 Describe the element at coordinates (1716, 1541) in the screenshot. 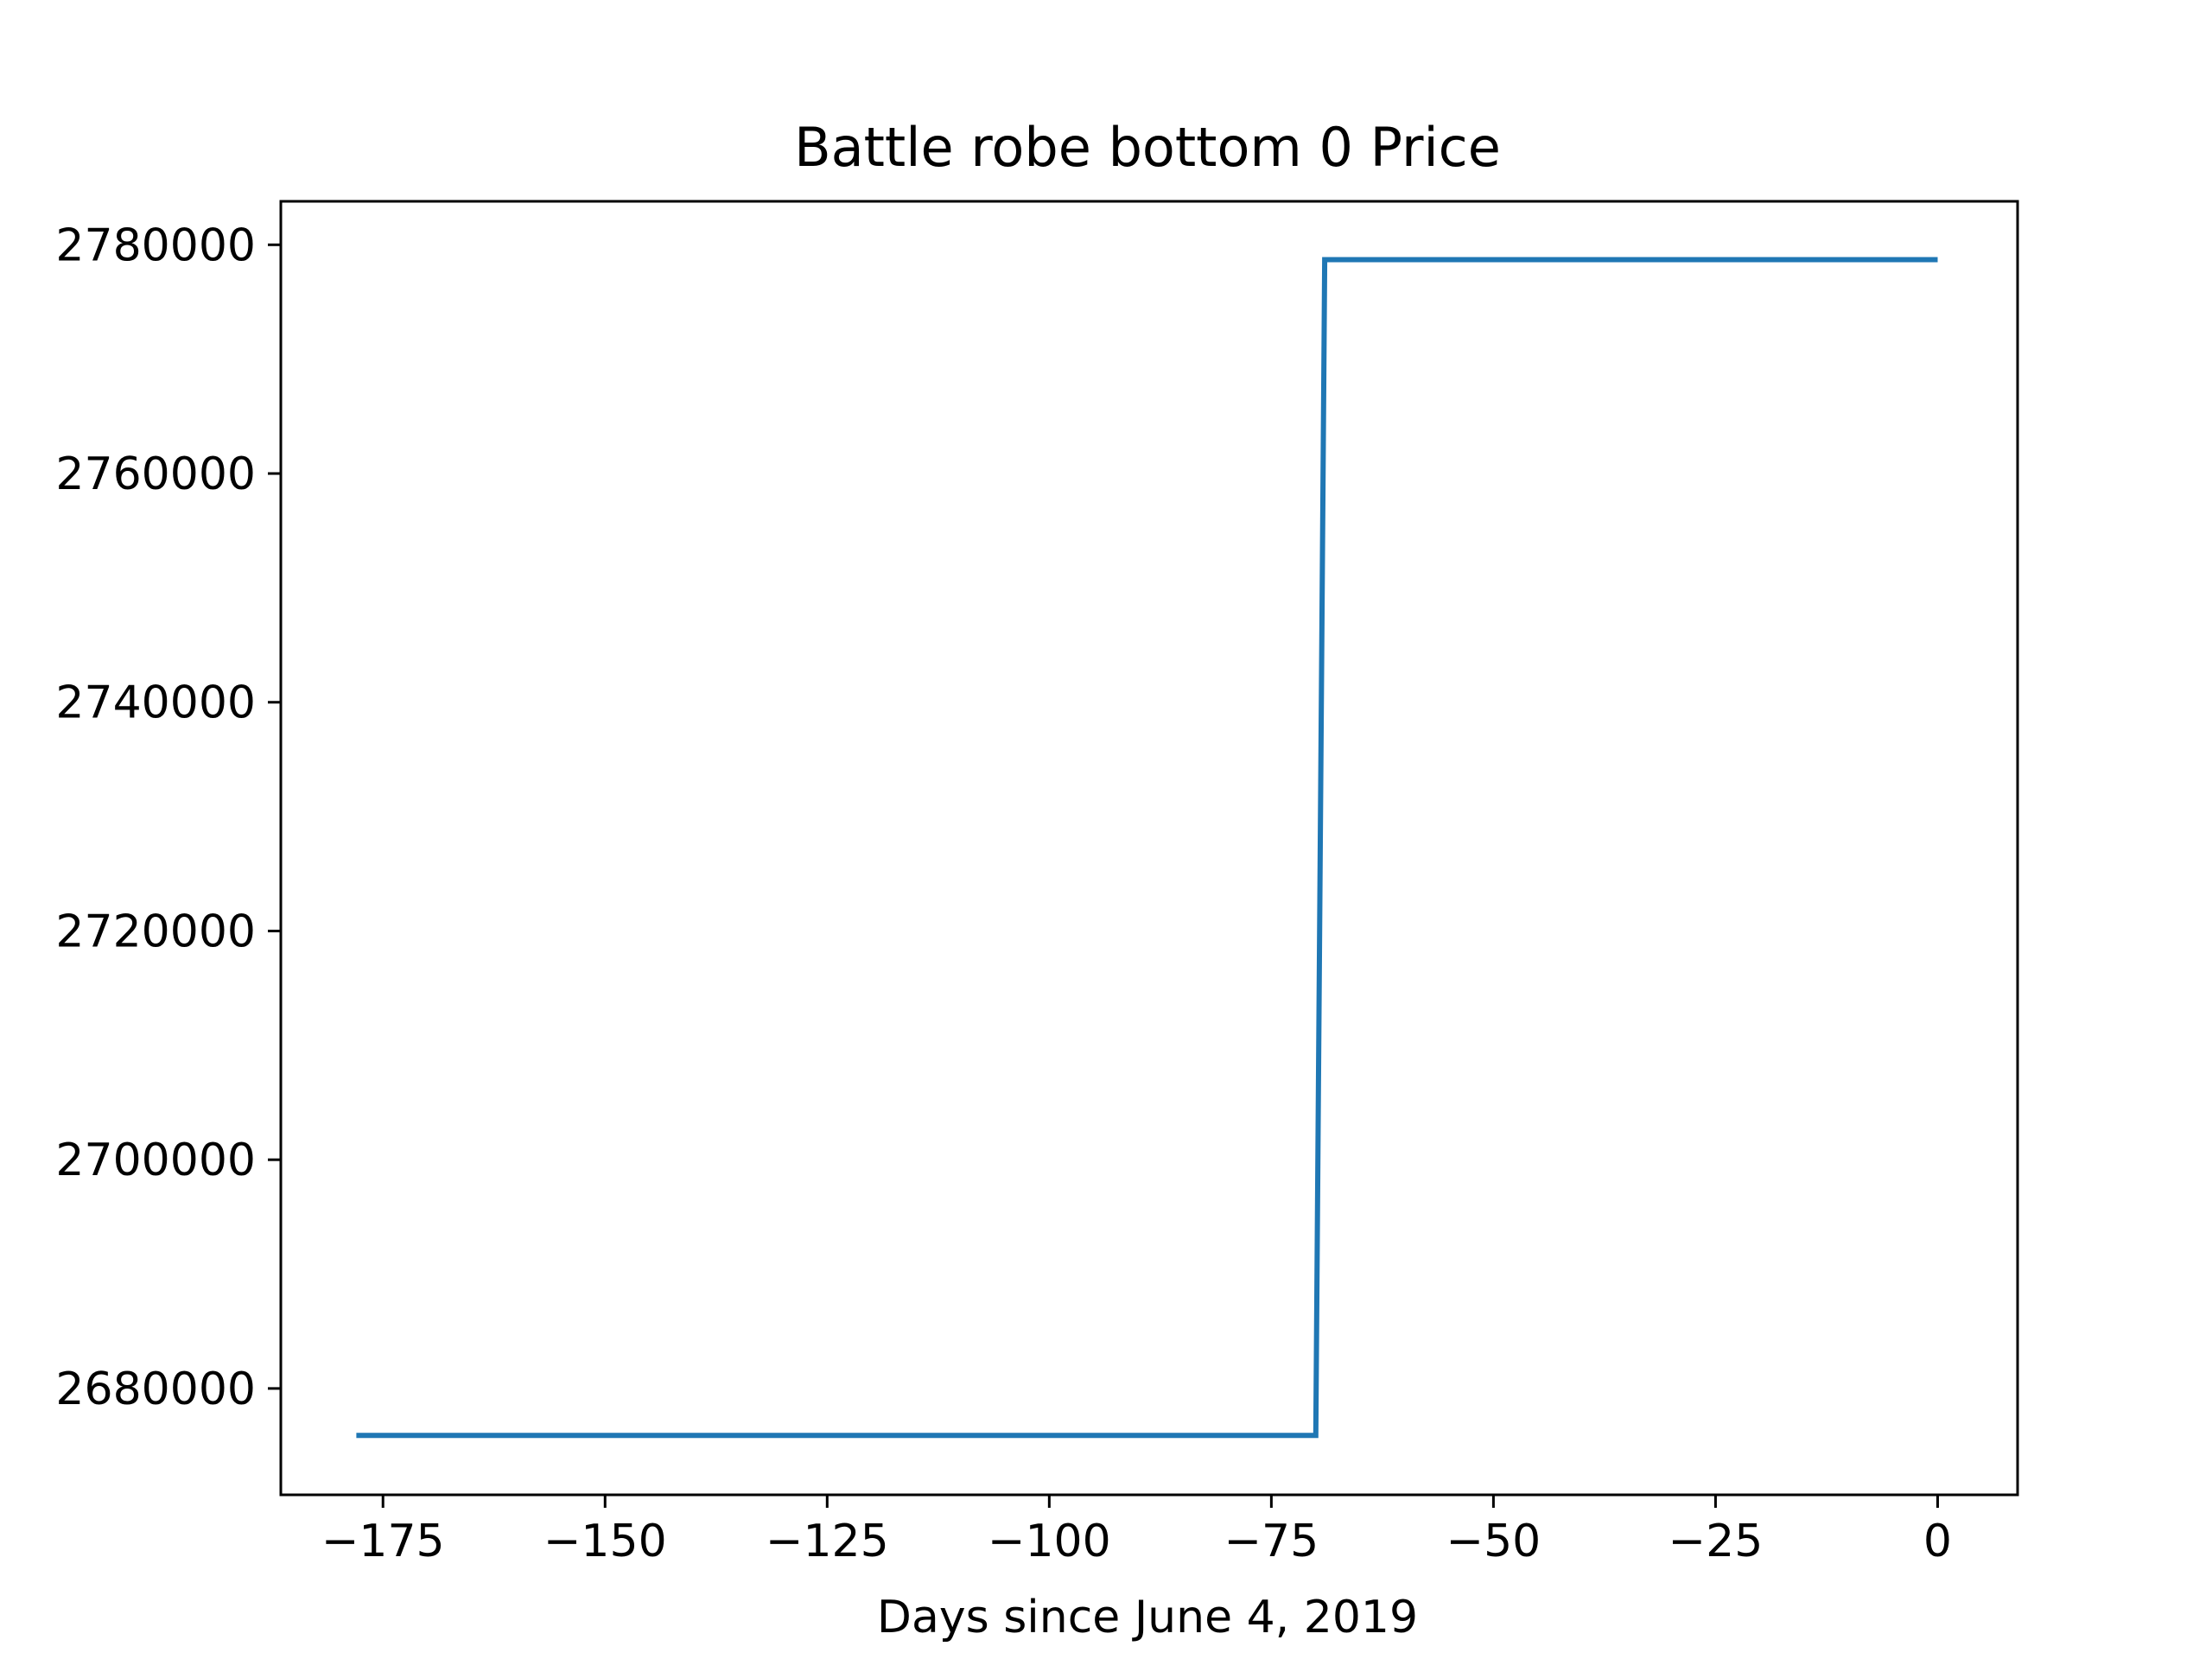

I see `x-tick-label: −25` at that location.